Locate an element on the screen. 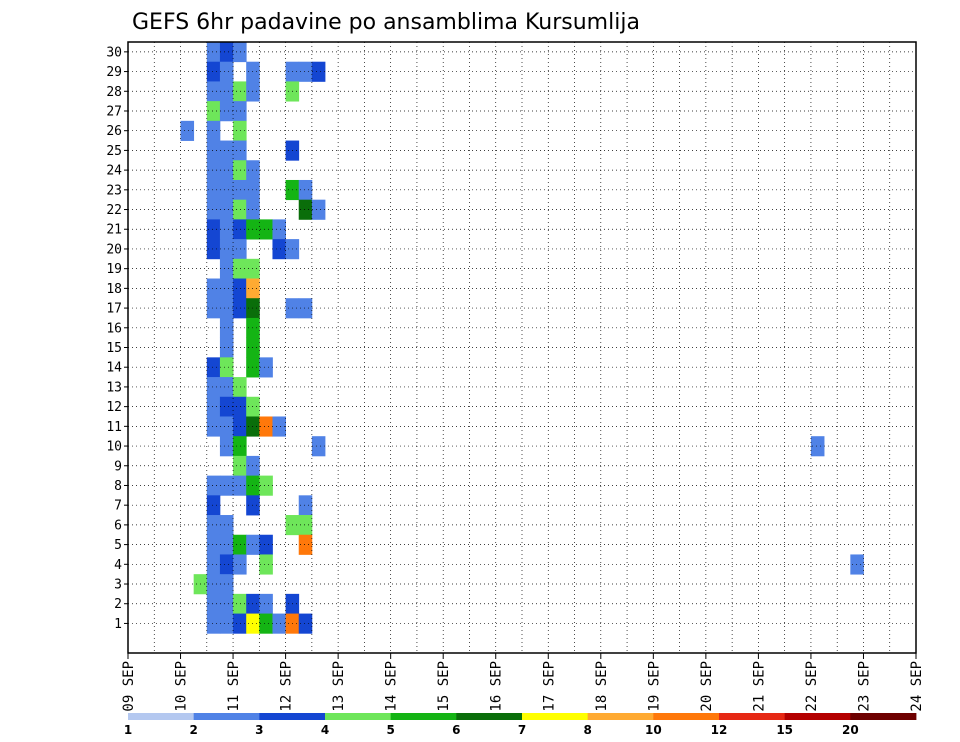 The height and width of the screenshot is (742, 960). y-tick-label: 17 is located at coordinates (114, 309).